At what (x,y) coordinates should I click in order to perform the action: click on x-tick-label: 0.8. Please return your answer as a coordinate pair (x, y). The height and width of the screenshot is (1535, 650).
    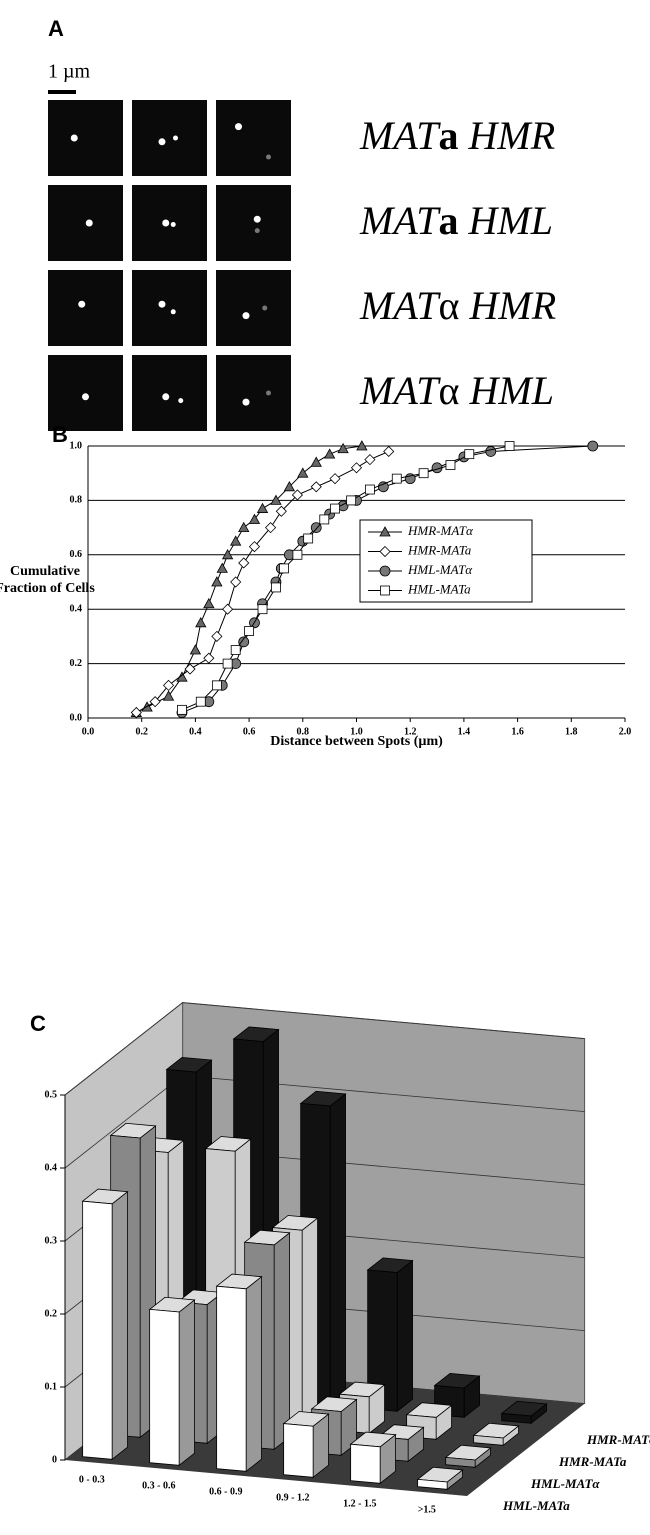
    Looking at the image, I should click on (303, 731).